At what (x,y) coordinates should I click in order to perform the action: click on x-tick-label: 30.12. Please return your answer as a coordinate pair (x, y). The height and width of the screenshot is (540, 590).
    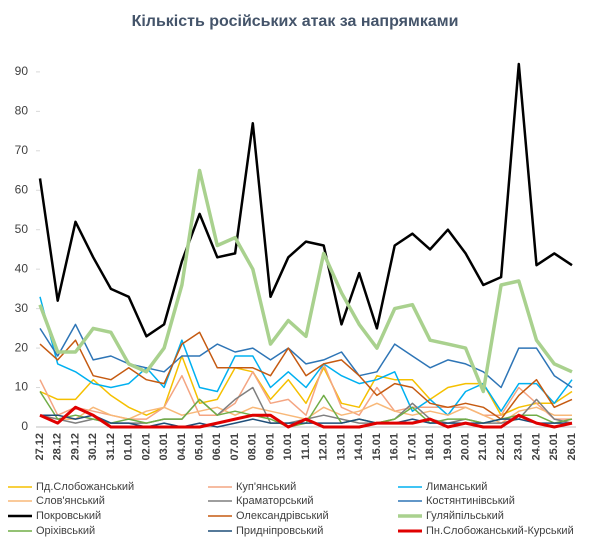
    Looking at the image, I should click on (93, 447).